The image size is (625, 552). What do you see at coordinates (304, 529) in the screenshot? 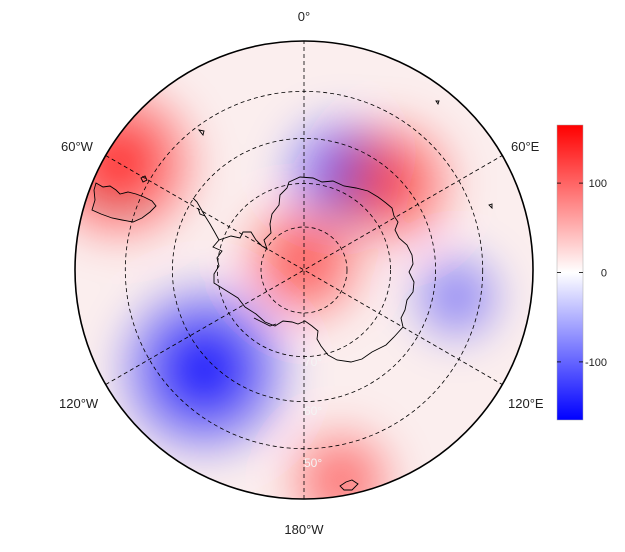
I see `longitude-label-180w: 180°W` at bounding box center [304, 529].